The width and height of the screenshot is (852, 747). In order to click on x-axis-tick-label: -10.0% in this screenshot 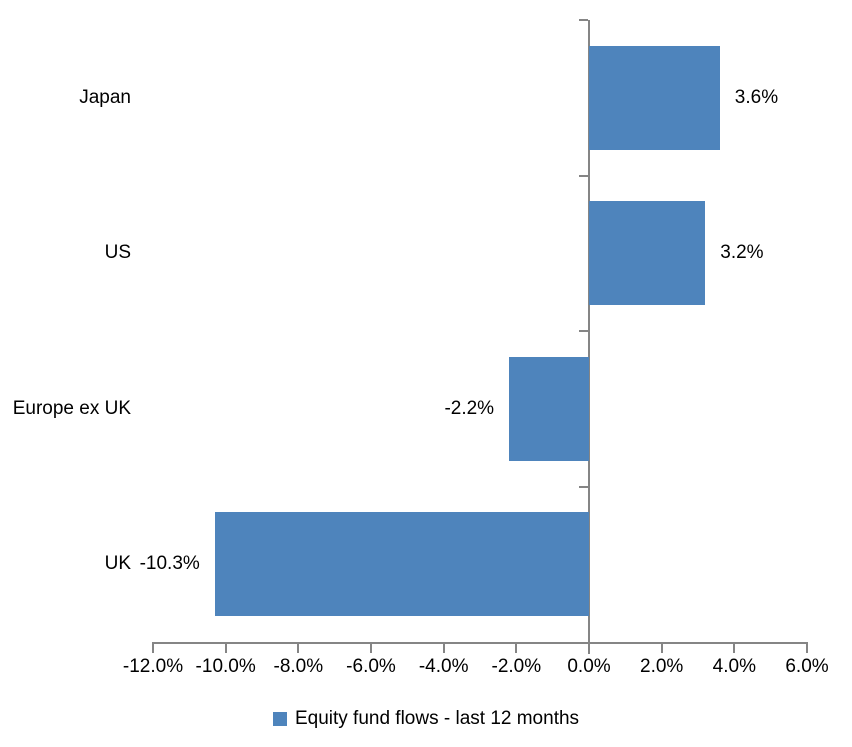, I will do `click(225, 666)`.